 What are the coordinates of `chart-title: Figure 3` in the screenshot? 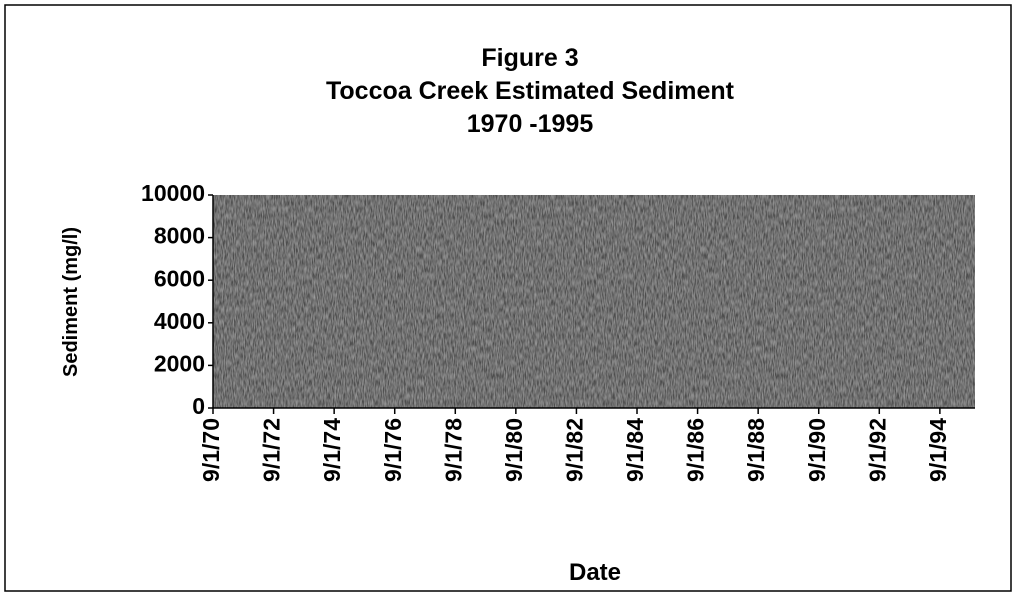 It's located at (529, 58).